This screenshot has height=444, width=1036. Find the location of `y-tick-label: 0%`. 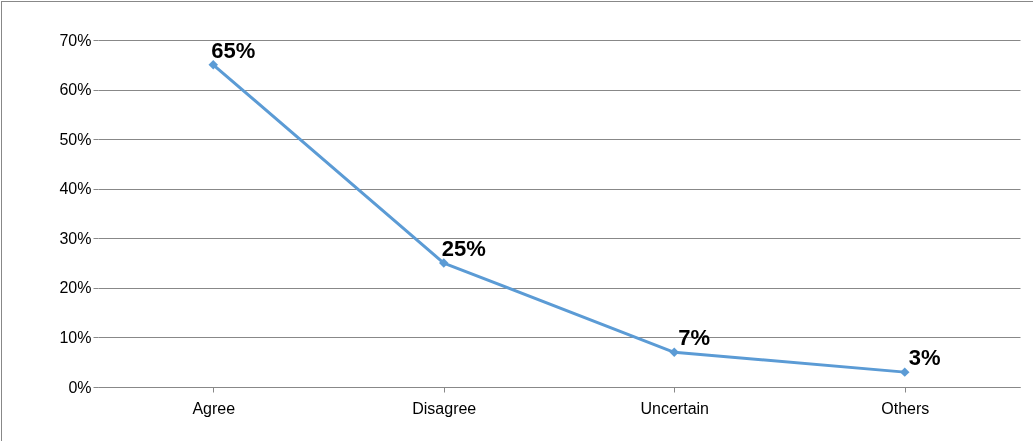

y-tick-label: 0% is located at coordinates (80, 387).